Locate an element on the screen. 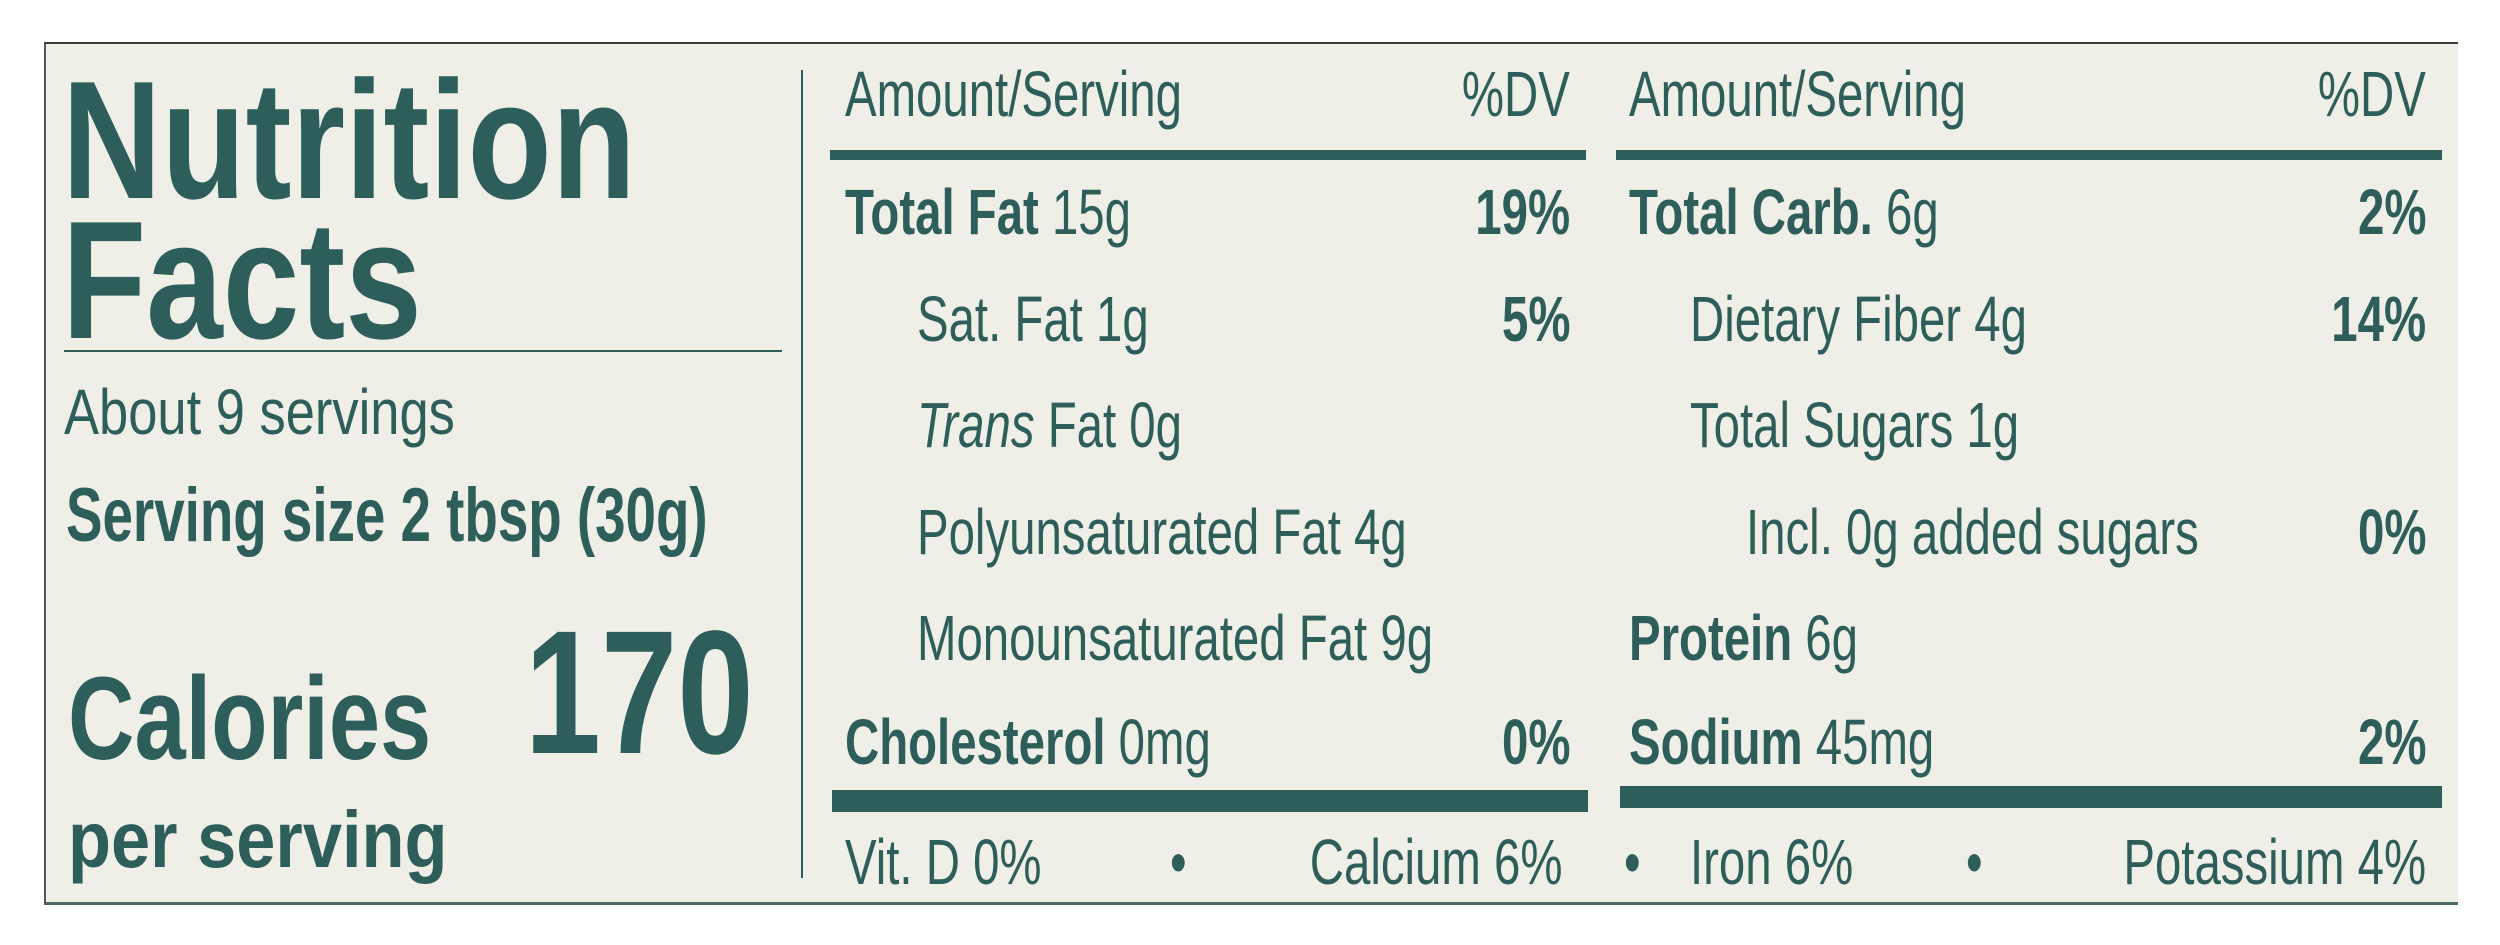 The width and height of the screenshot is (2500, 945). dv-sodium: 2% is located at coordinates (2391, 742).